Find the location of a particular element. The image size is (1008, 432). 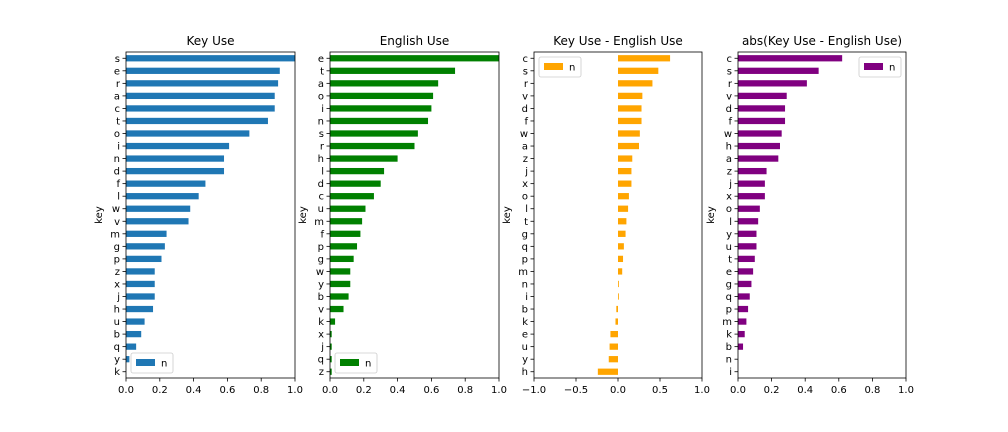

axes-frame is located at coordinates (822, 215).